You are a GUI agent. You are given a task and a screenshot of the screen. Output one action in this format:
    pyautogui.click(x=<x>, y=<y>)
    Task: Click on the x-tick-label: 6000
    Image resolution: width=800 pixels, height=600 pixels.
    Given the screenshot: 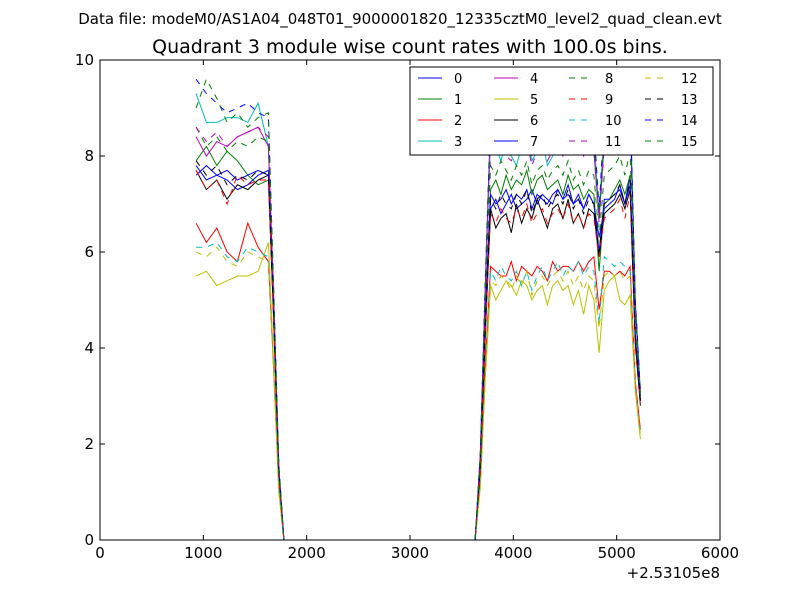 What is the action you would take?
    pyautogui.click(x=720, y=553)
    